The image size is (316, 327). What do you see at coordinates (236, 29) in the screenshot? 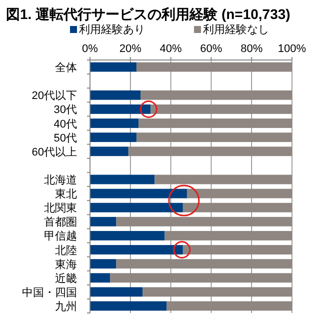
I see `legend-label: 利用経験なし` at bounding box center [236, 29].